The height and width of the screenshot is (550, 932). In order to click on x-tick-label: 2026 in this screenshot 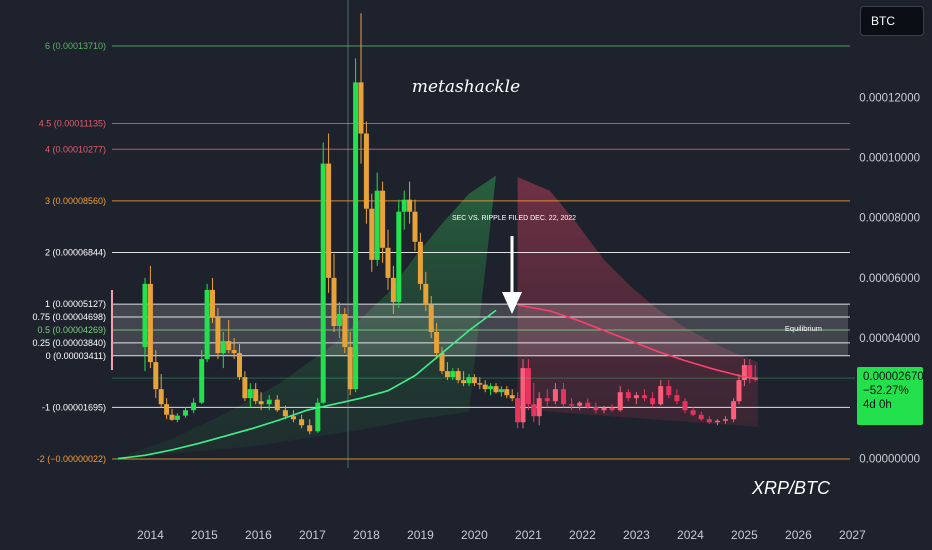, I will do `click(798, 535)`.